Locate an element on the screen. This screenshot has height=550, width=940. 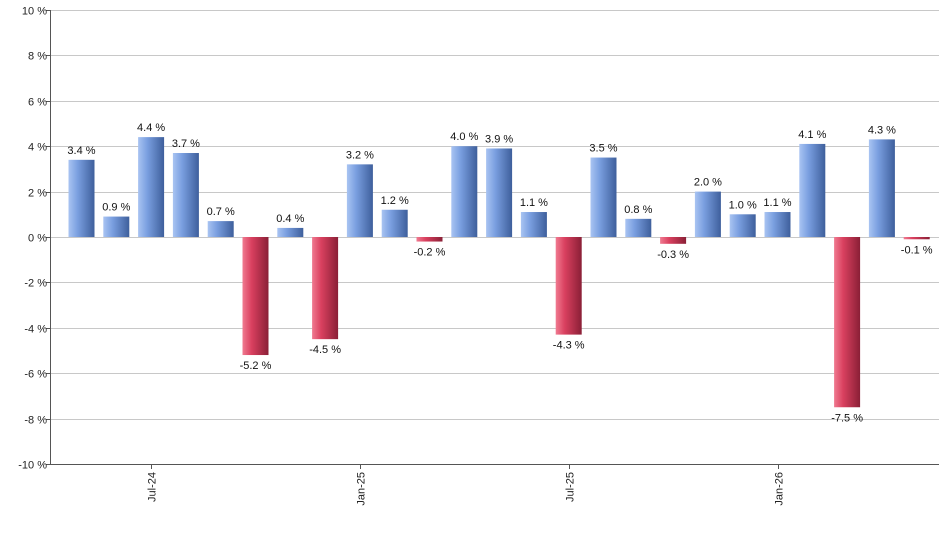
y-tick-label: 6 % is located at coordinates (37, 103).